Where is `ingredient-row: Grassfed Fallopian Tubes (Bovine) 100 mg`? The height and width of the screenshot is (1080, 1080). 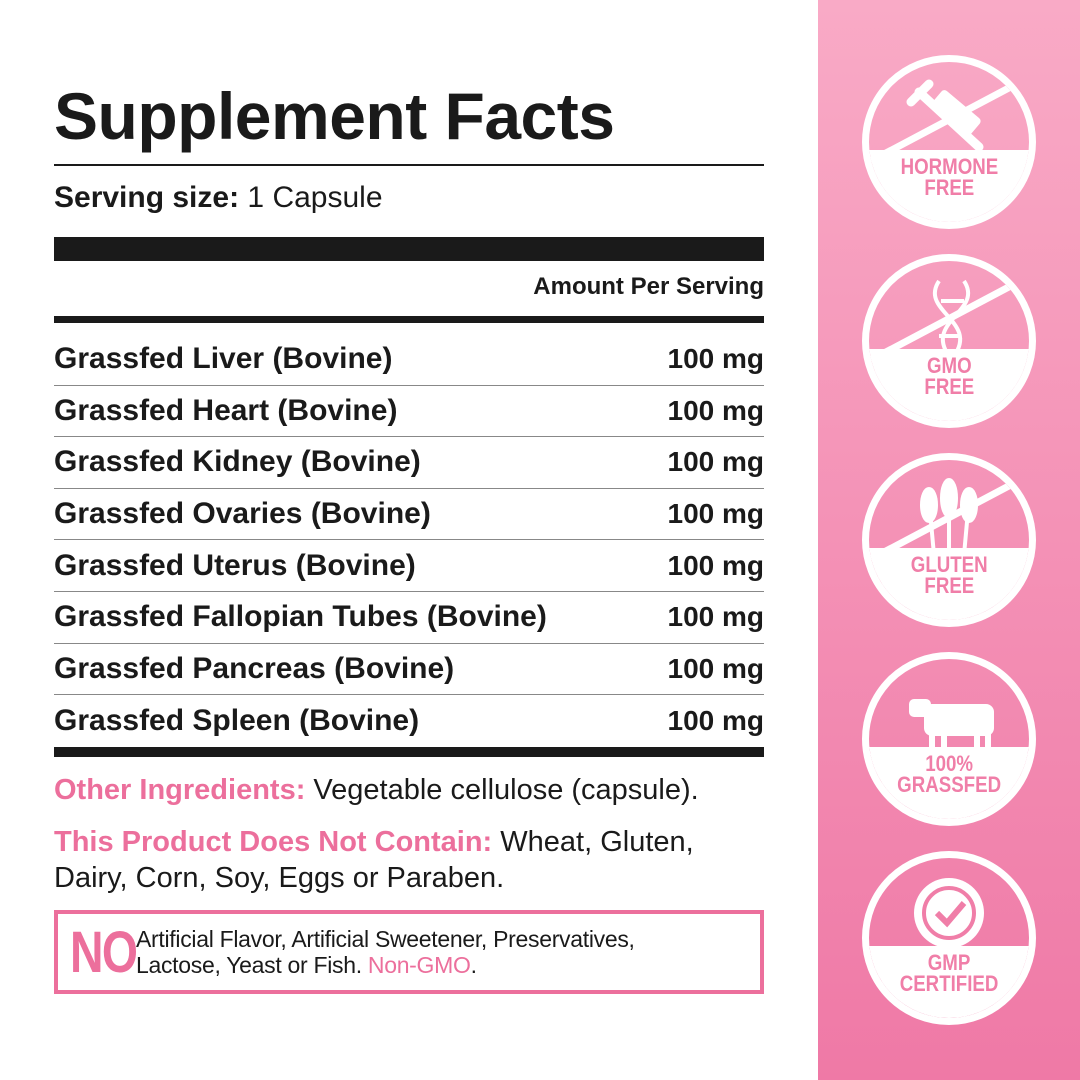
ingredient-row: Grassfed Fallopian Tubes (Bovine) 100 mg is located at coordinates (409, 618).